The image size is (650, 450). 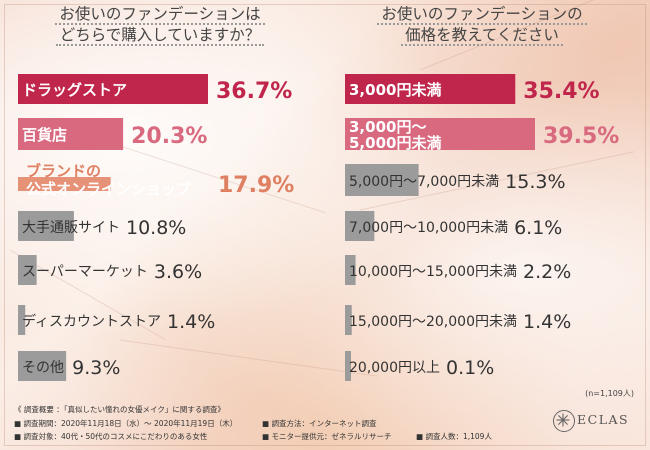 What do you see at coordinates (454, 436) in the screenshot?
I see `survey-count: ■ 調査人数：1,109人` at bounding box center [454, 436].